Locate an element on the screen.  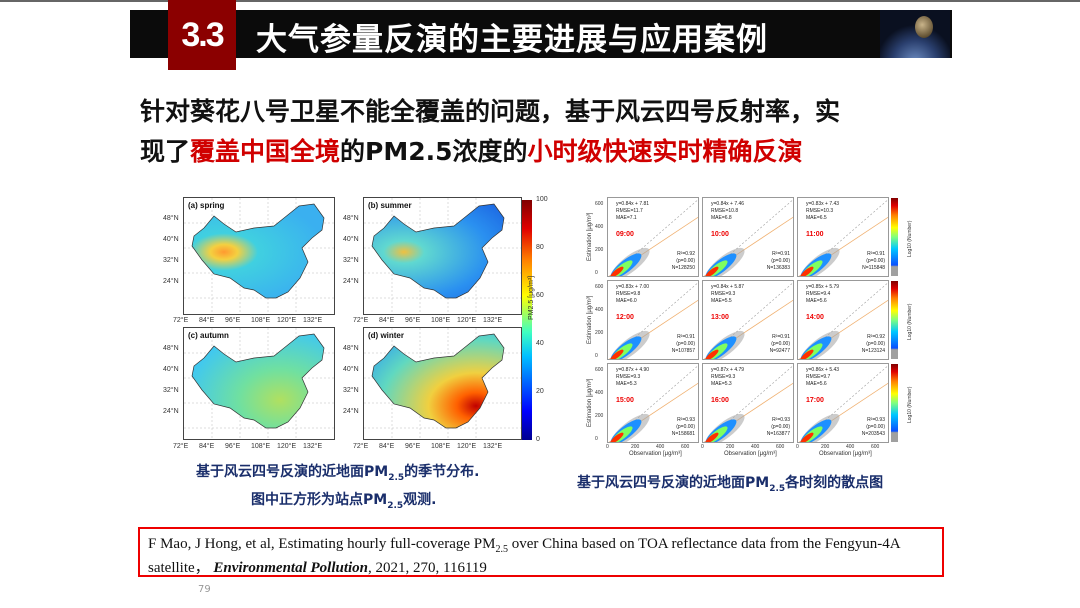
pm25-colorbar is located at coordinates (527, 320).